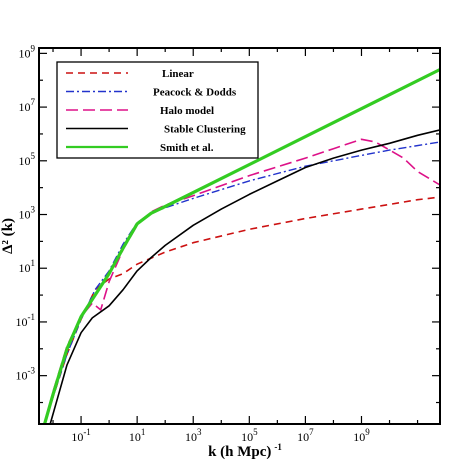 This screenshot has width=474, height=474. Describe the element at coordinates (361, 435) in the screenshot. I see `x-tick-label: 10⁹` at that location.